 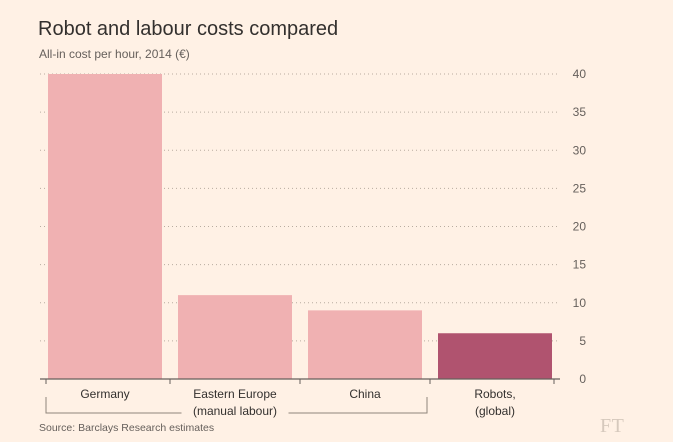 I want to click on x-tick-label-line2: (manual labour), so click(x=235, y=411).